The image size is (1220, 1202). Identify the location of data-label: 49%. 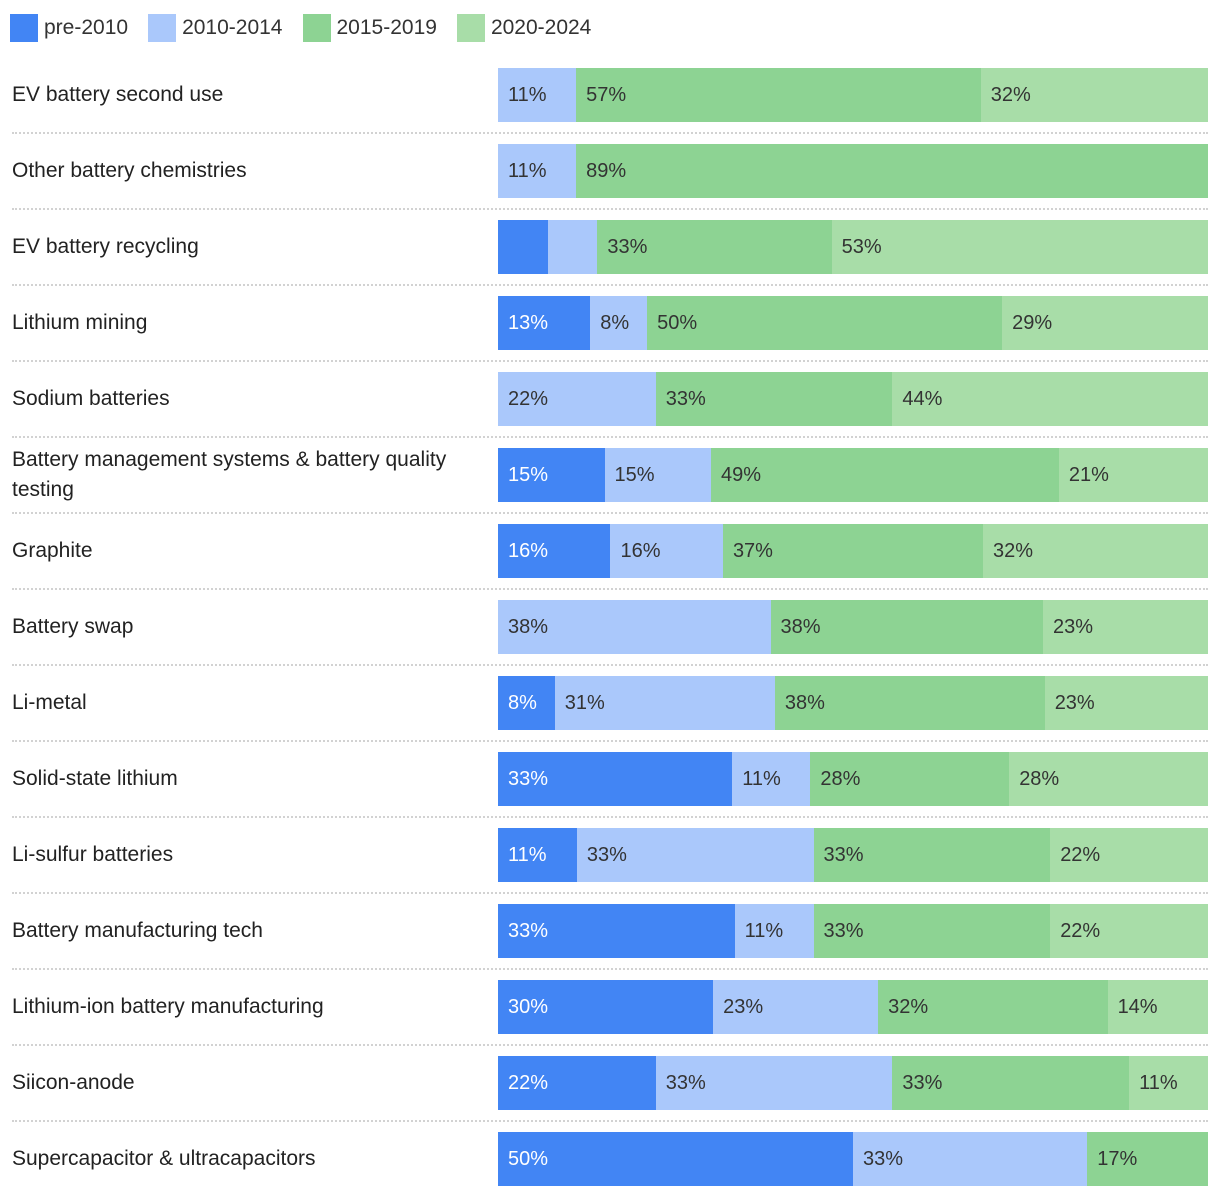
(741, 475).